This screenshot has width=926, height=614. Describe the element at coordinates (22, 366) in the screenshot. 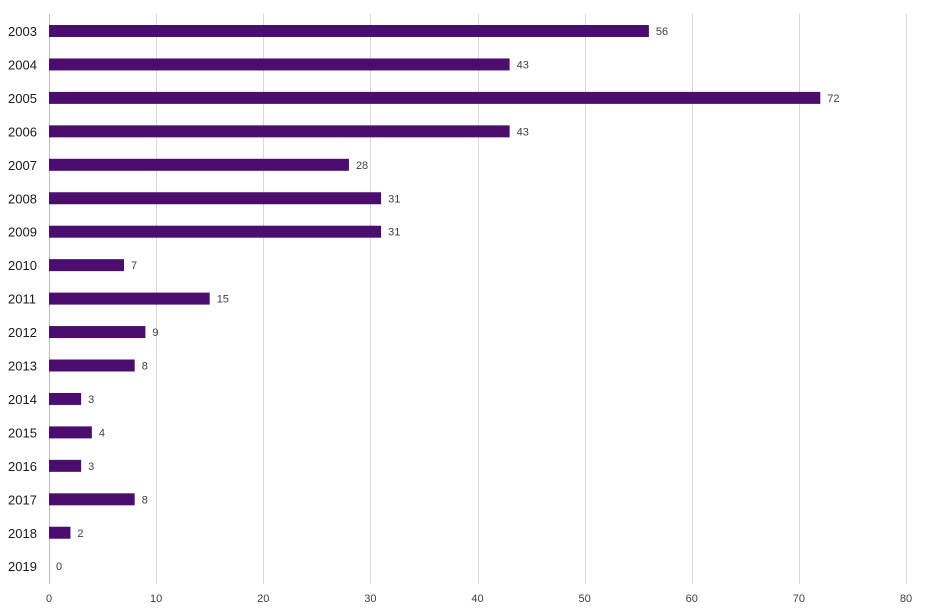

I see `category-label: 2013` at that location.